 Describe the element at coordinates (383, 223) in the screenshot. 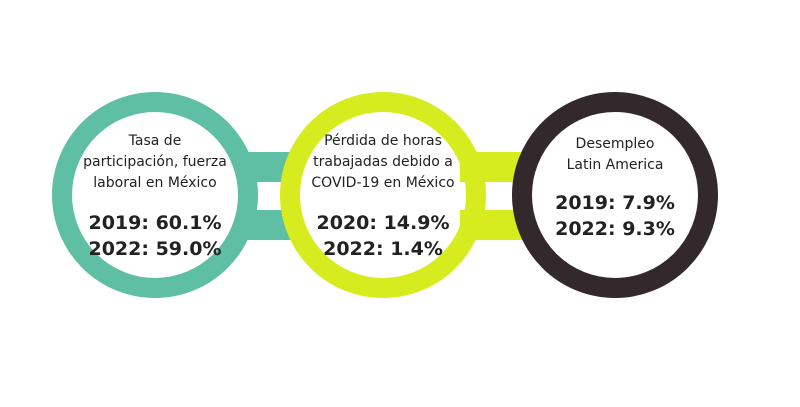

I see `stat-line: 2020: 14.9%` at that location.